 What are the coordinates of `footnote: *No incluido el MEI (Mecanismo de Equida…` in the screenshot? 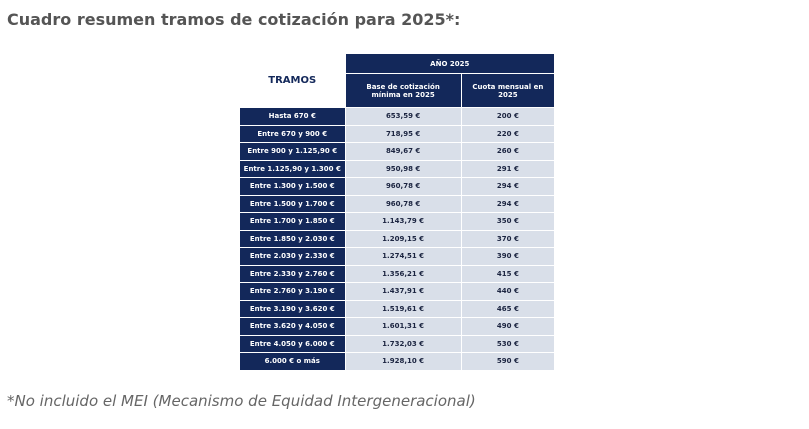 It's located at (241, 401).